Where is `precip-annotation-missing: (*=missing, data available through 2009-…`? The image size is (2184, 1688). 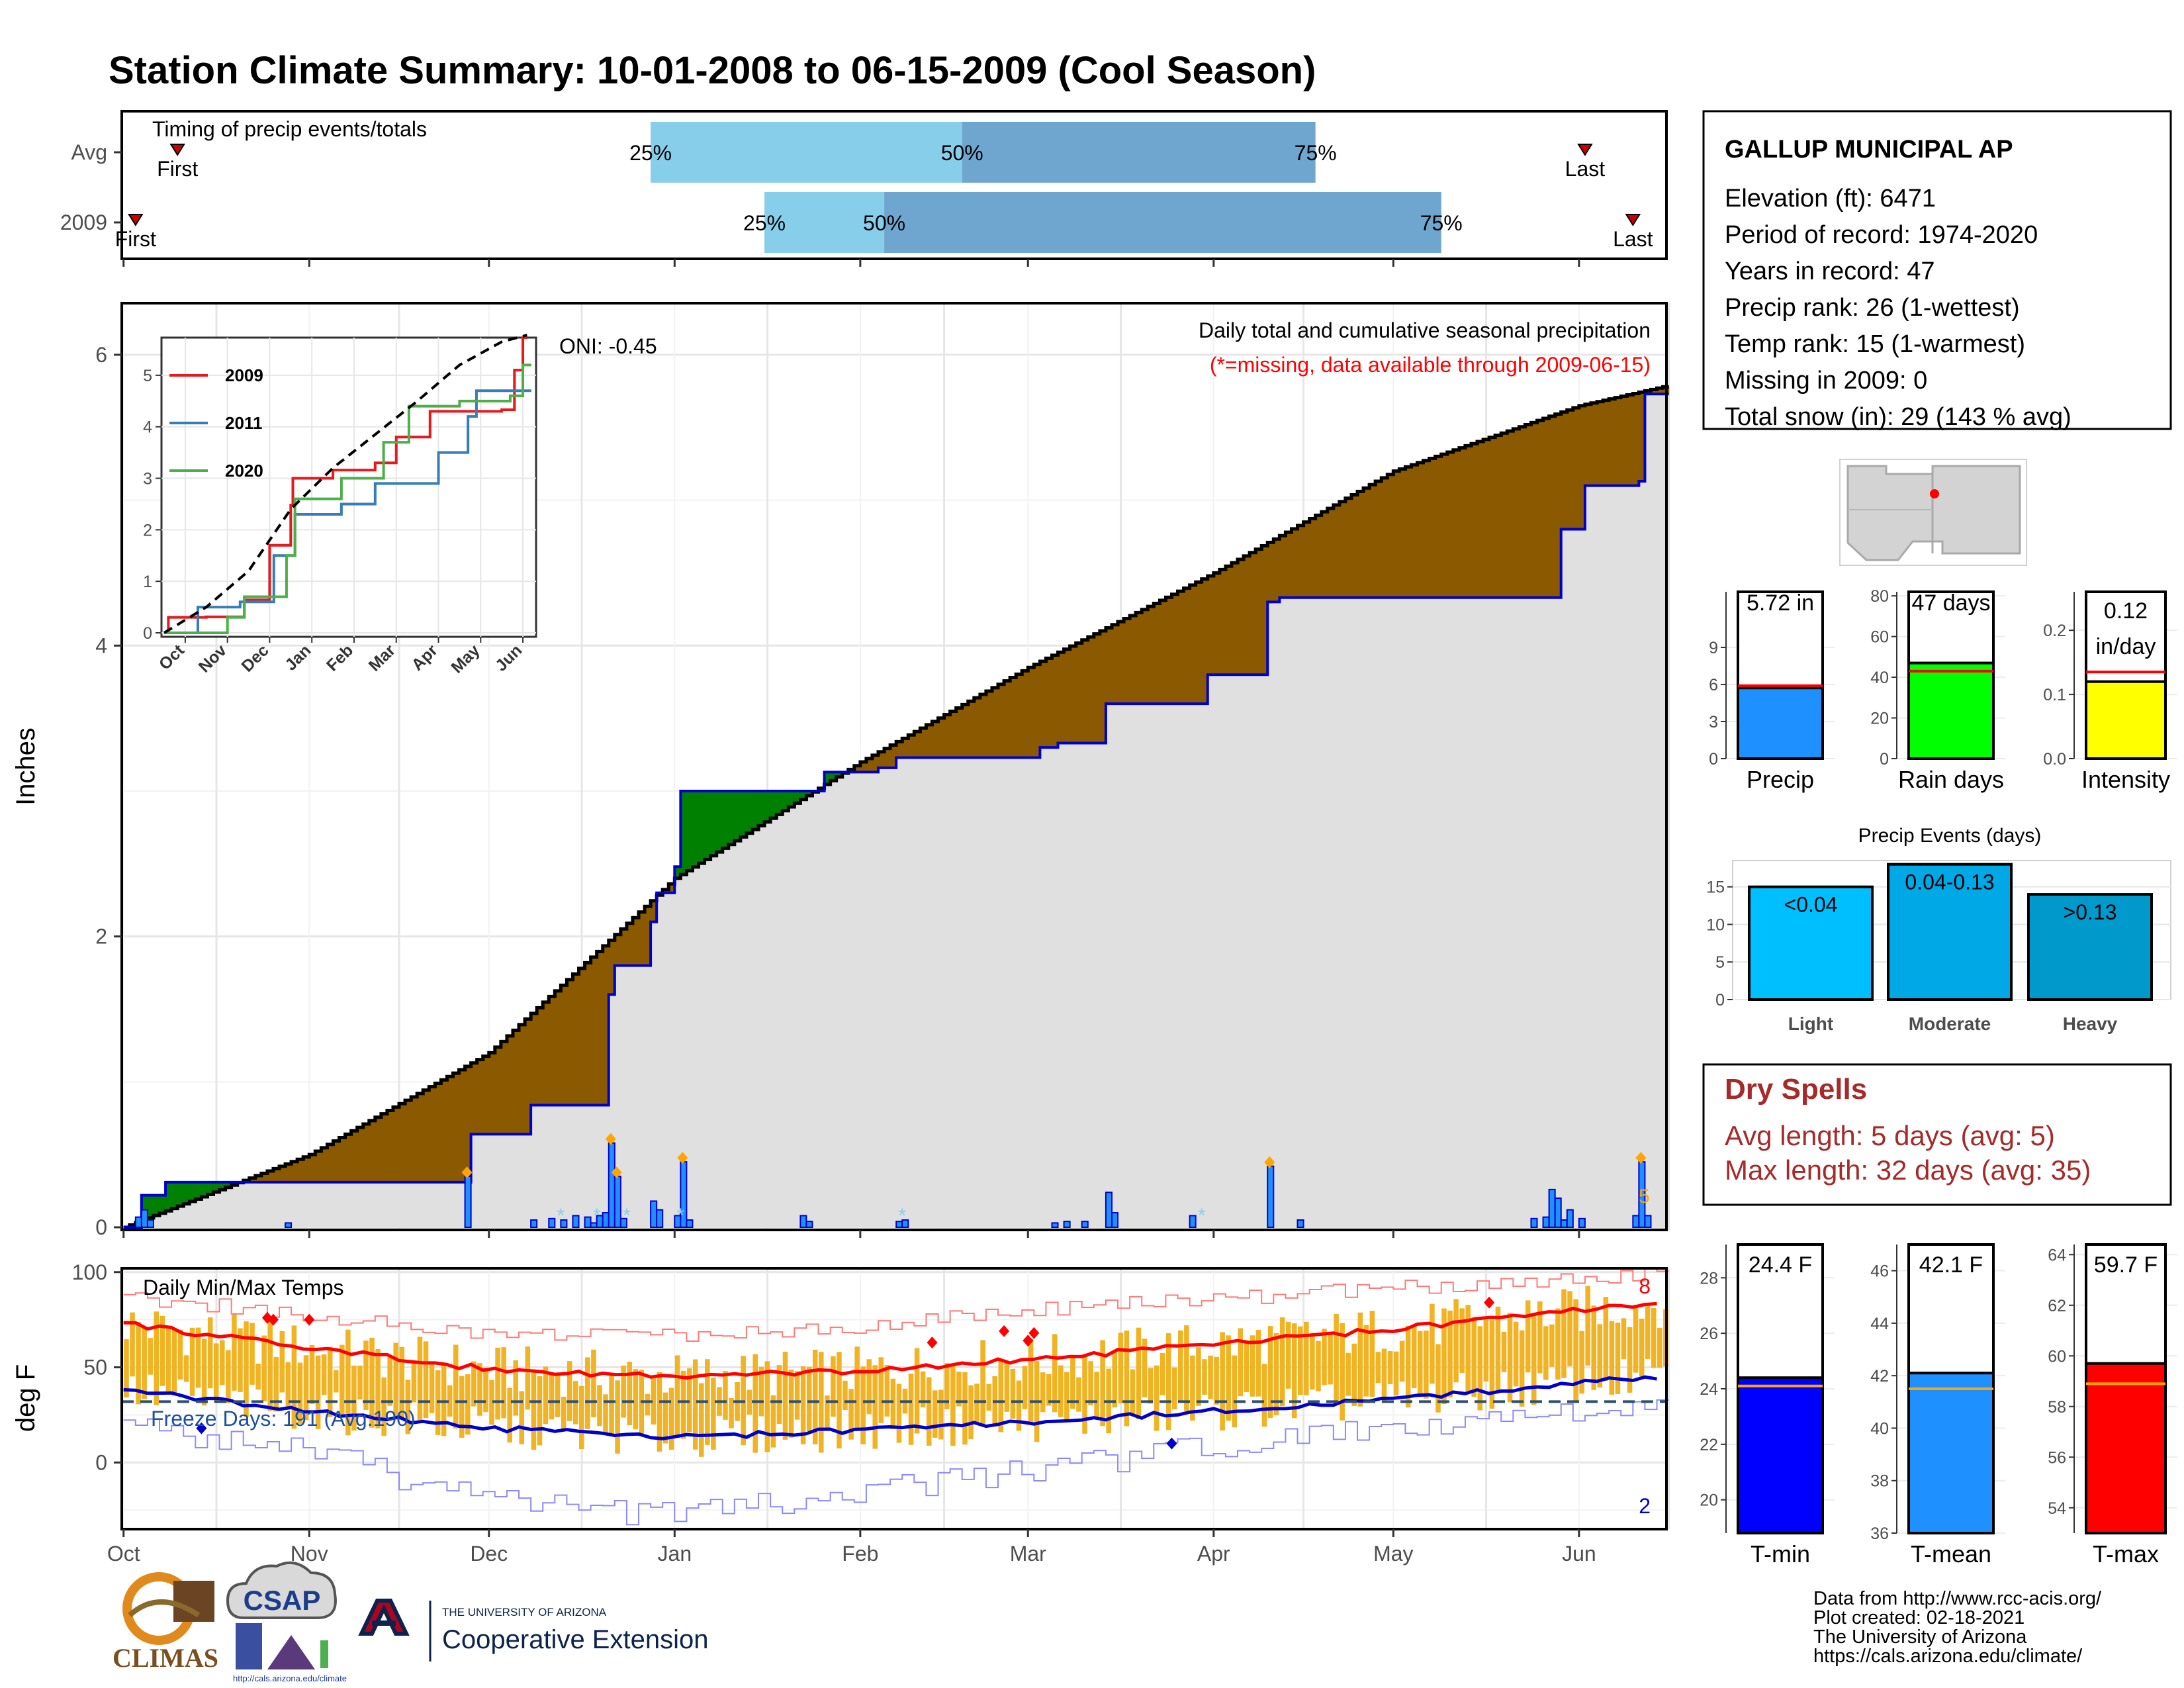 precip-annotation-missing: (*=missing, data available through 2009-… is located at coordinates (1430, 365).